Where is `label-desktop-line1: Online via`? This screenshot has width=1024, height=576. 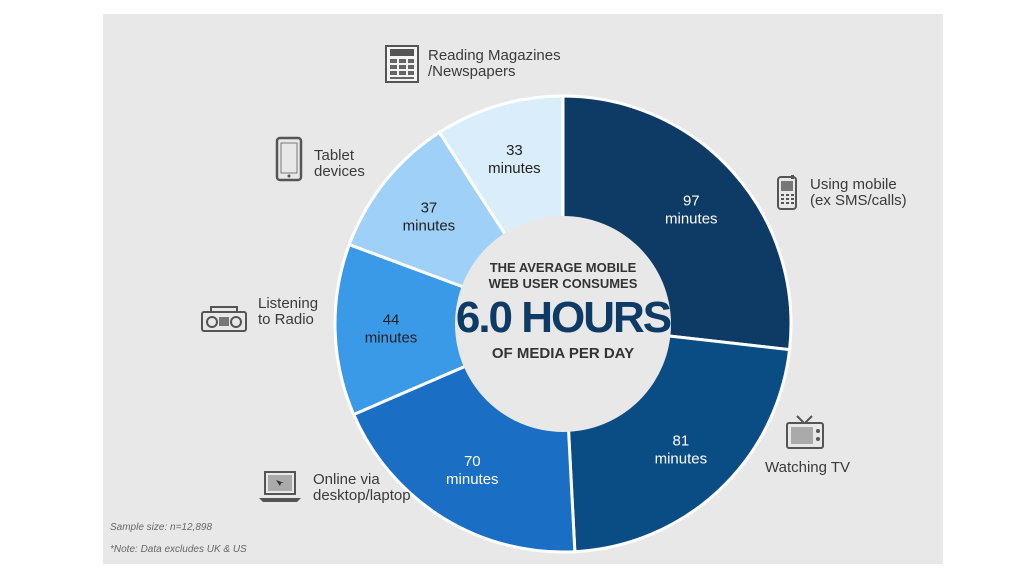
label-desktop-line1: Online via is located at coordinates (346, 479).